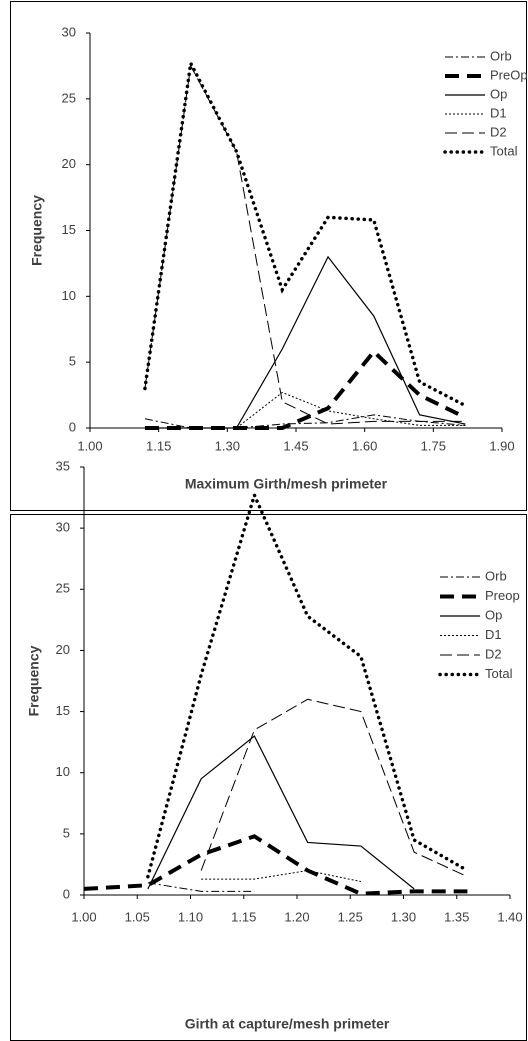  I want to click on x-tick-label: 1.60, so click(364, 445).